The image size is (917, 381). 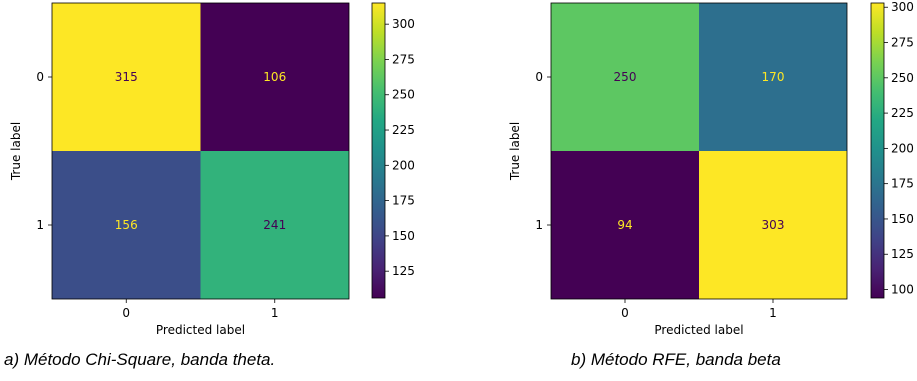 I want to click on cell-value-label: 315, so click(x=126, y=77).